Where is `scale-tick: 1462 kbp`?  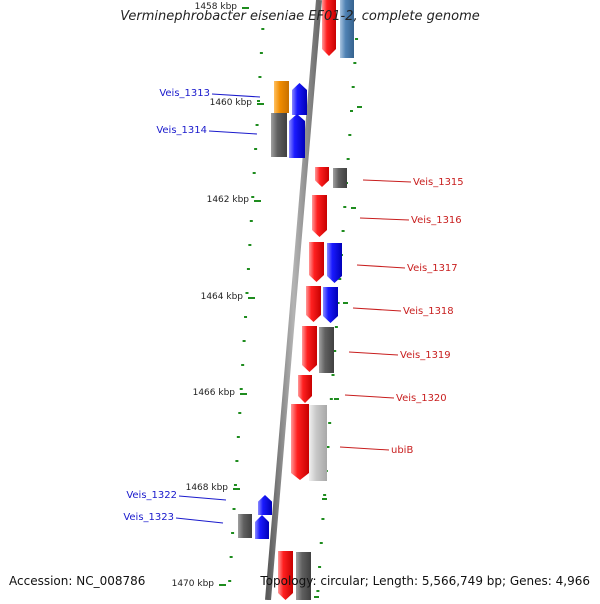 scale-tick: 1462 kbp is located at coordinates (234, 200).